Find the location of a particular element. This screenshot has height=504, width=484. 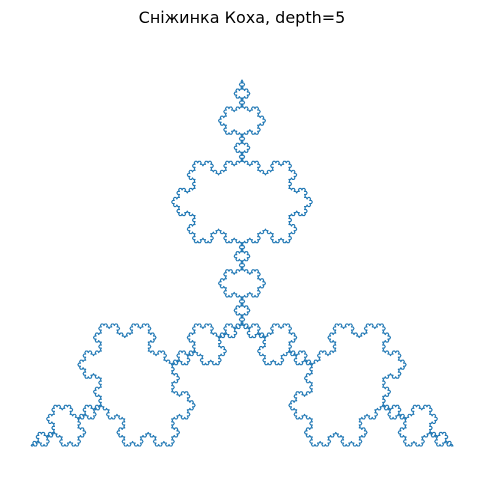

figure-title: Сніжинка Коха, depth=5 is located at coordinates (242, 17).